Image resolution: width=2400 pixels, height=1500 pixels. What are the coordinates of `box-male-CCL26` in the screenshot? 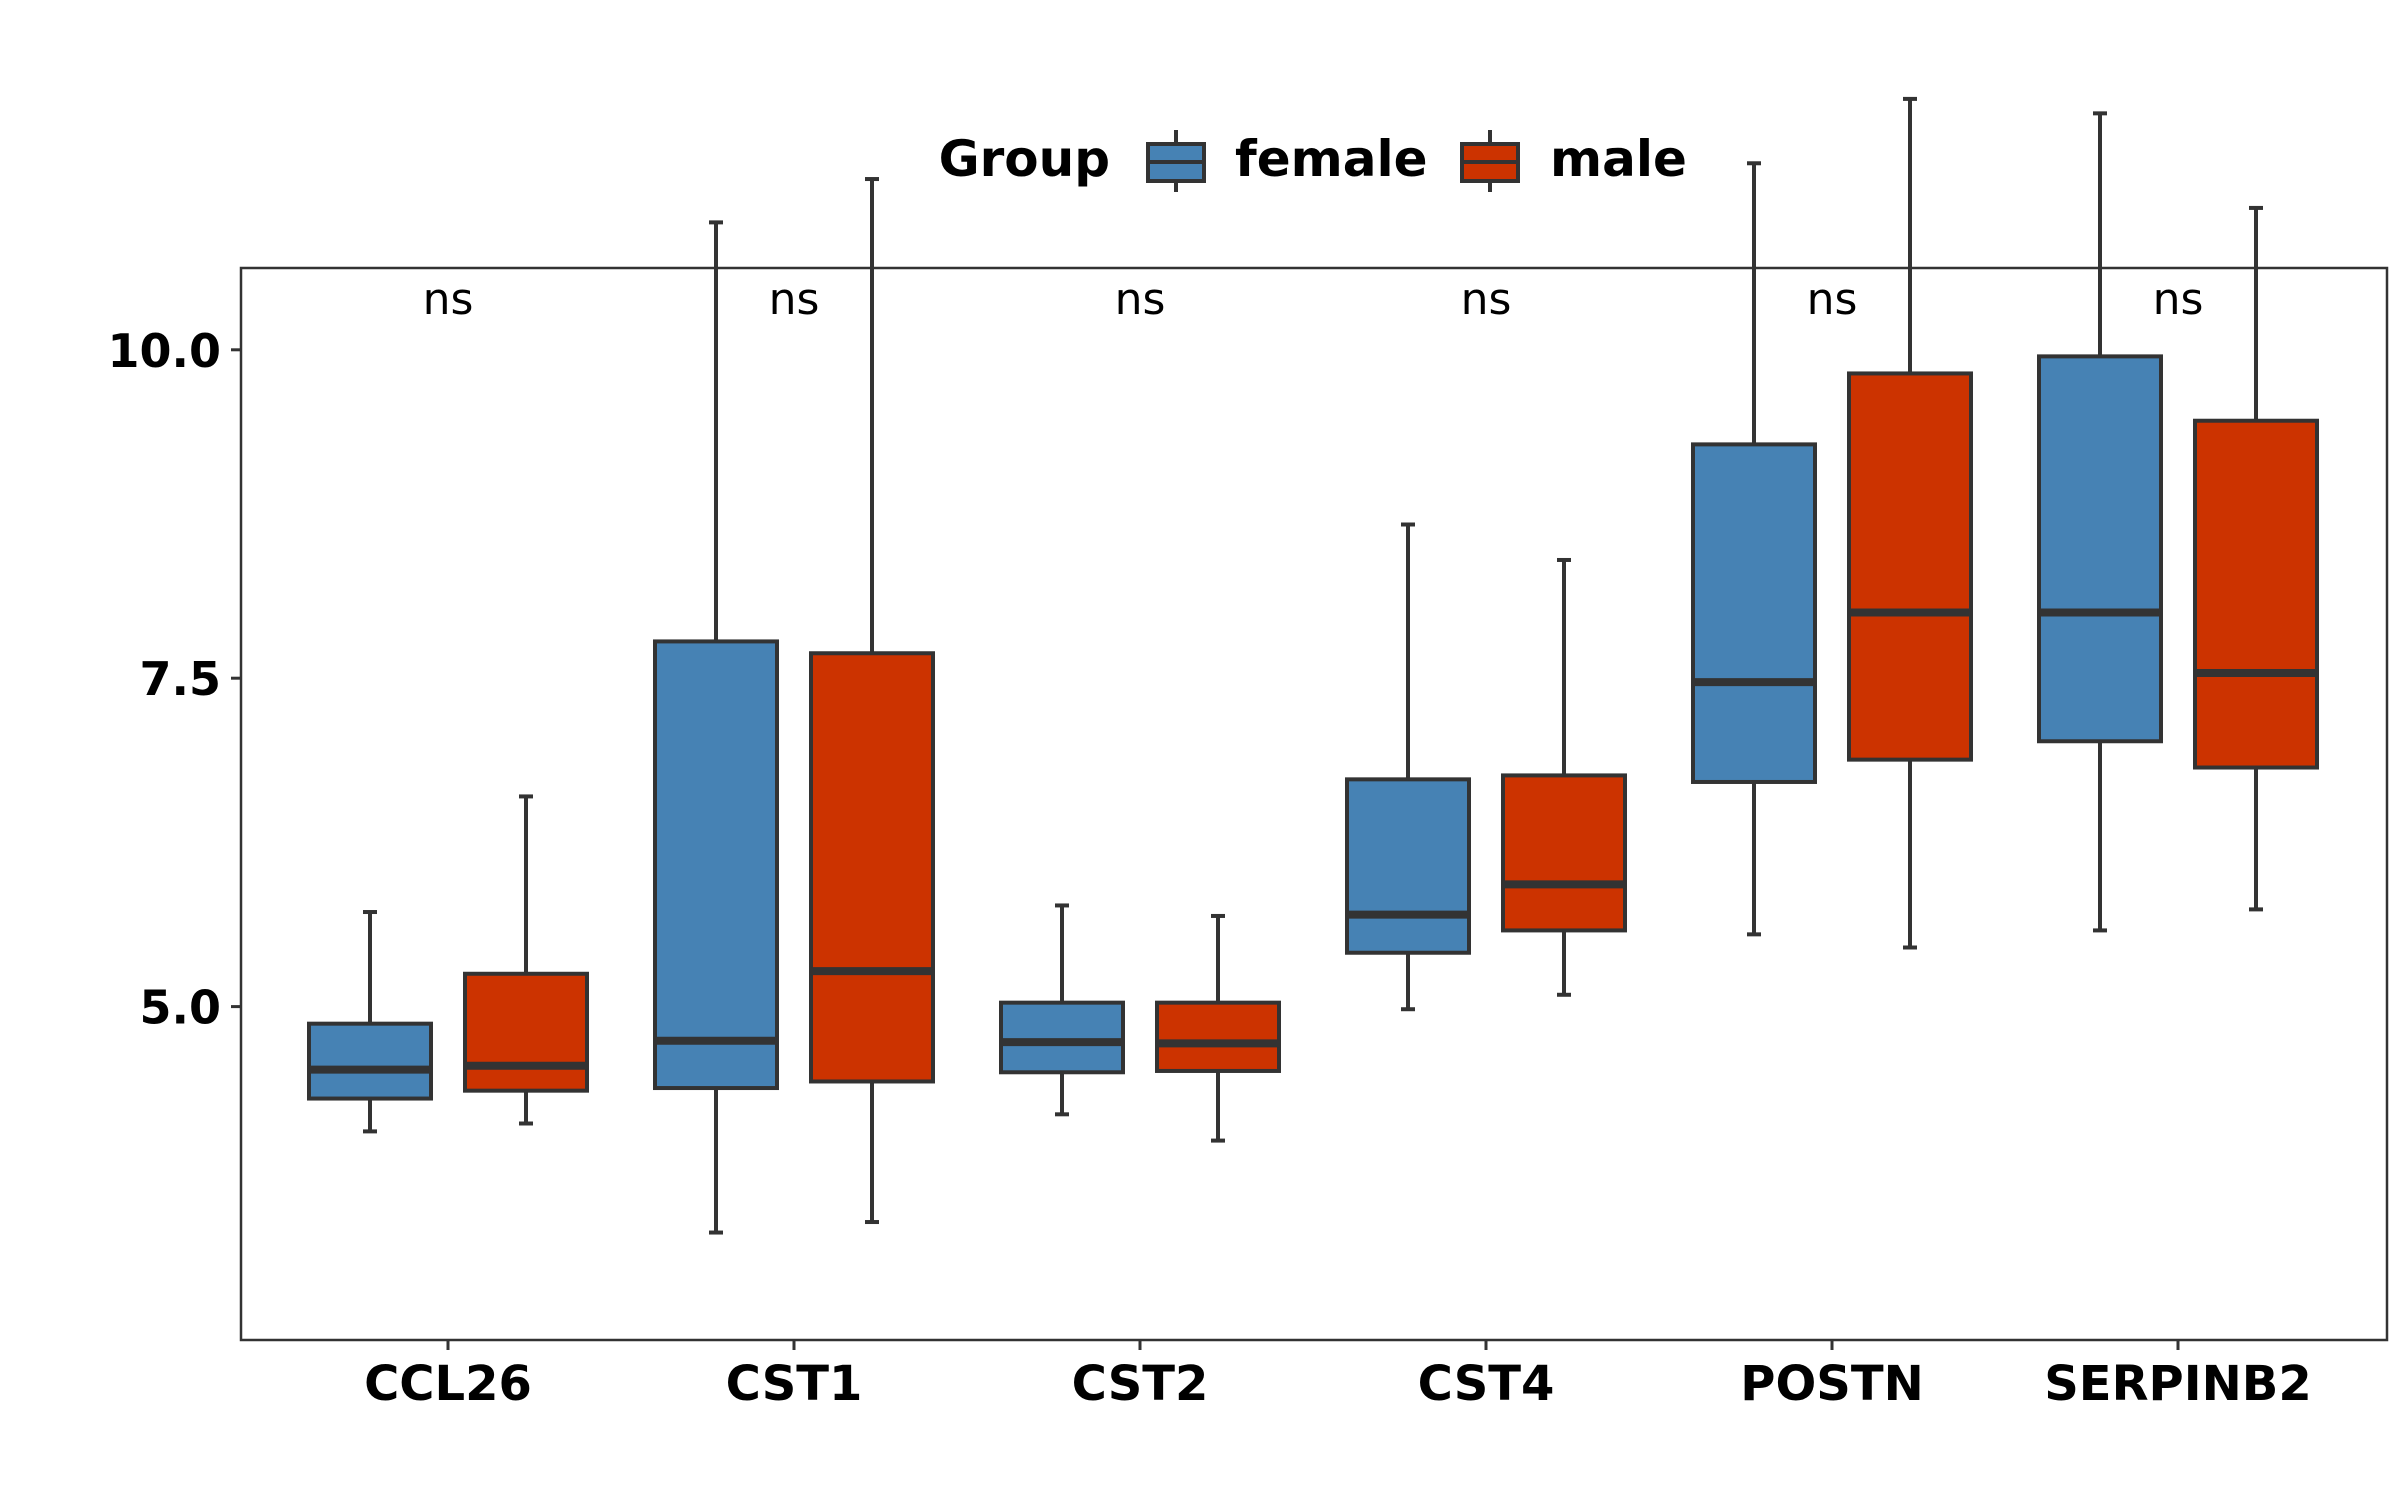 It's located at (526, 960).